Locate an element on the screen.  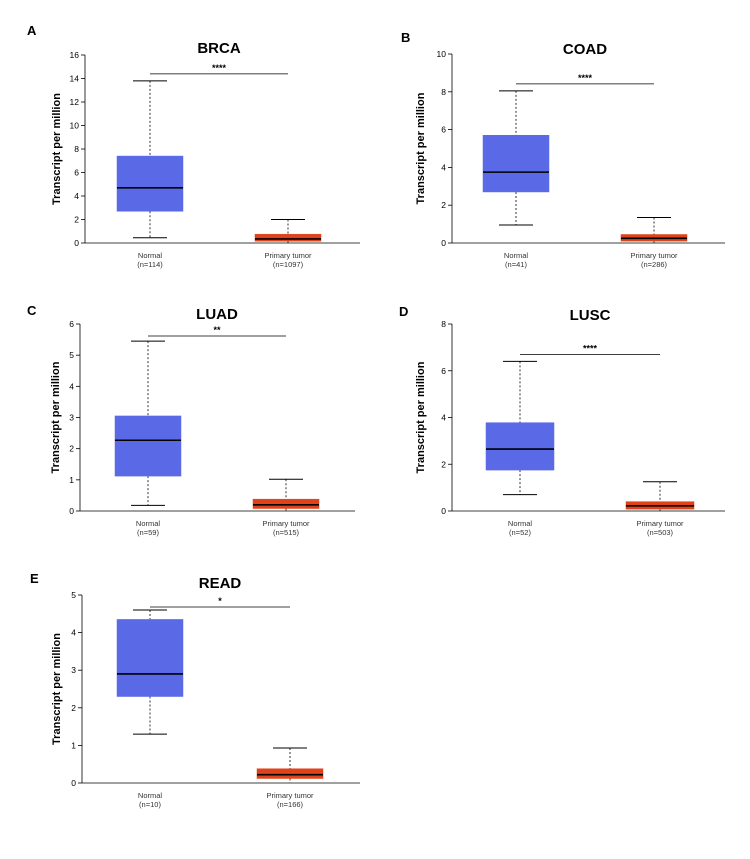
panel-label: C is located at coordinates (32, 310).